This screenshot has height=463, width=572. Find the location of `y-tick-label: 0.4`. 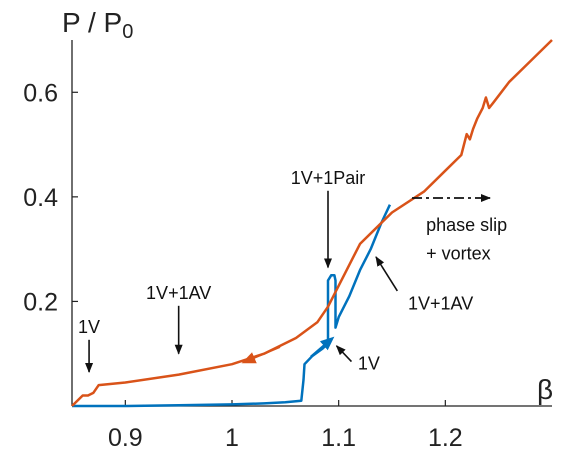

y-tick-label: 0.4 is located at coordinates (40, 198).